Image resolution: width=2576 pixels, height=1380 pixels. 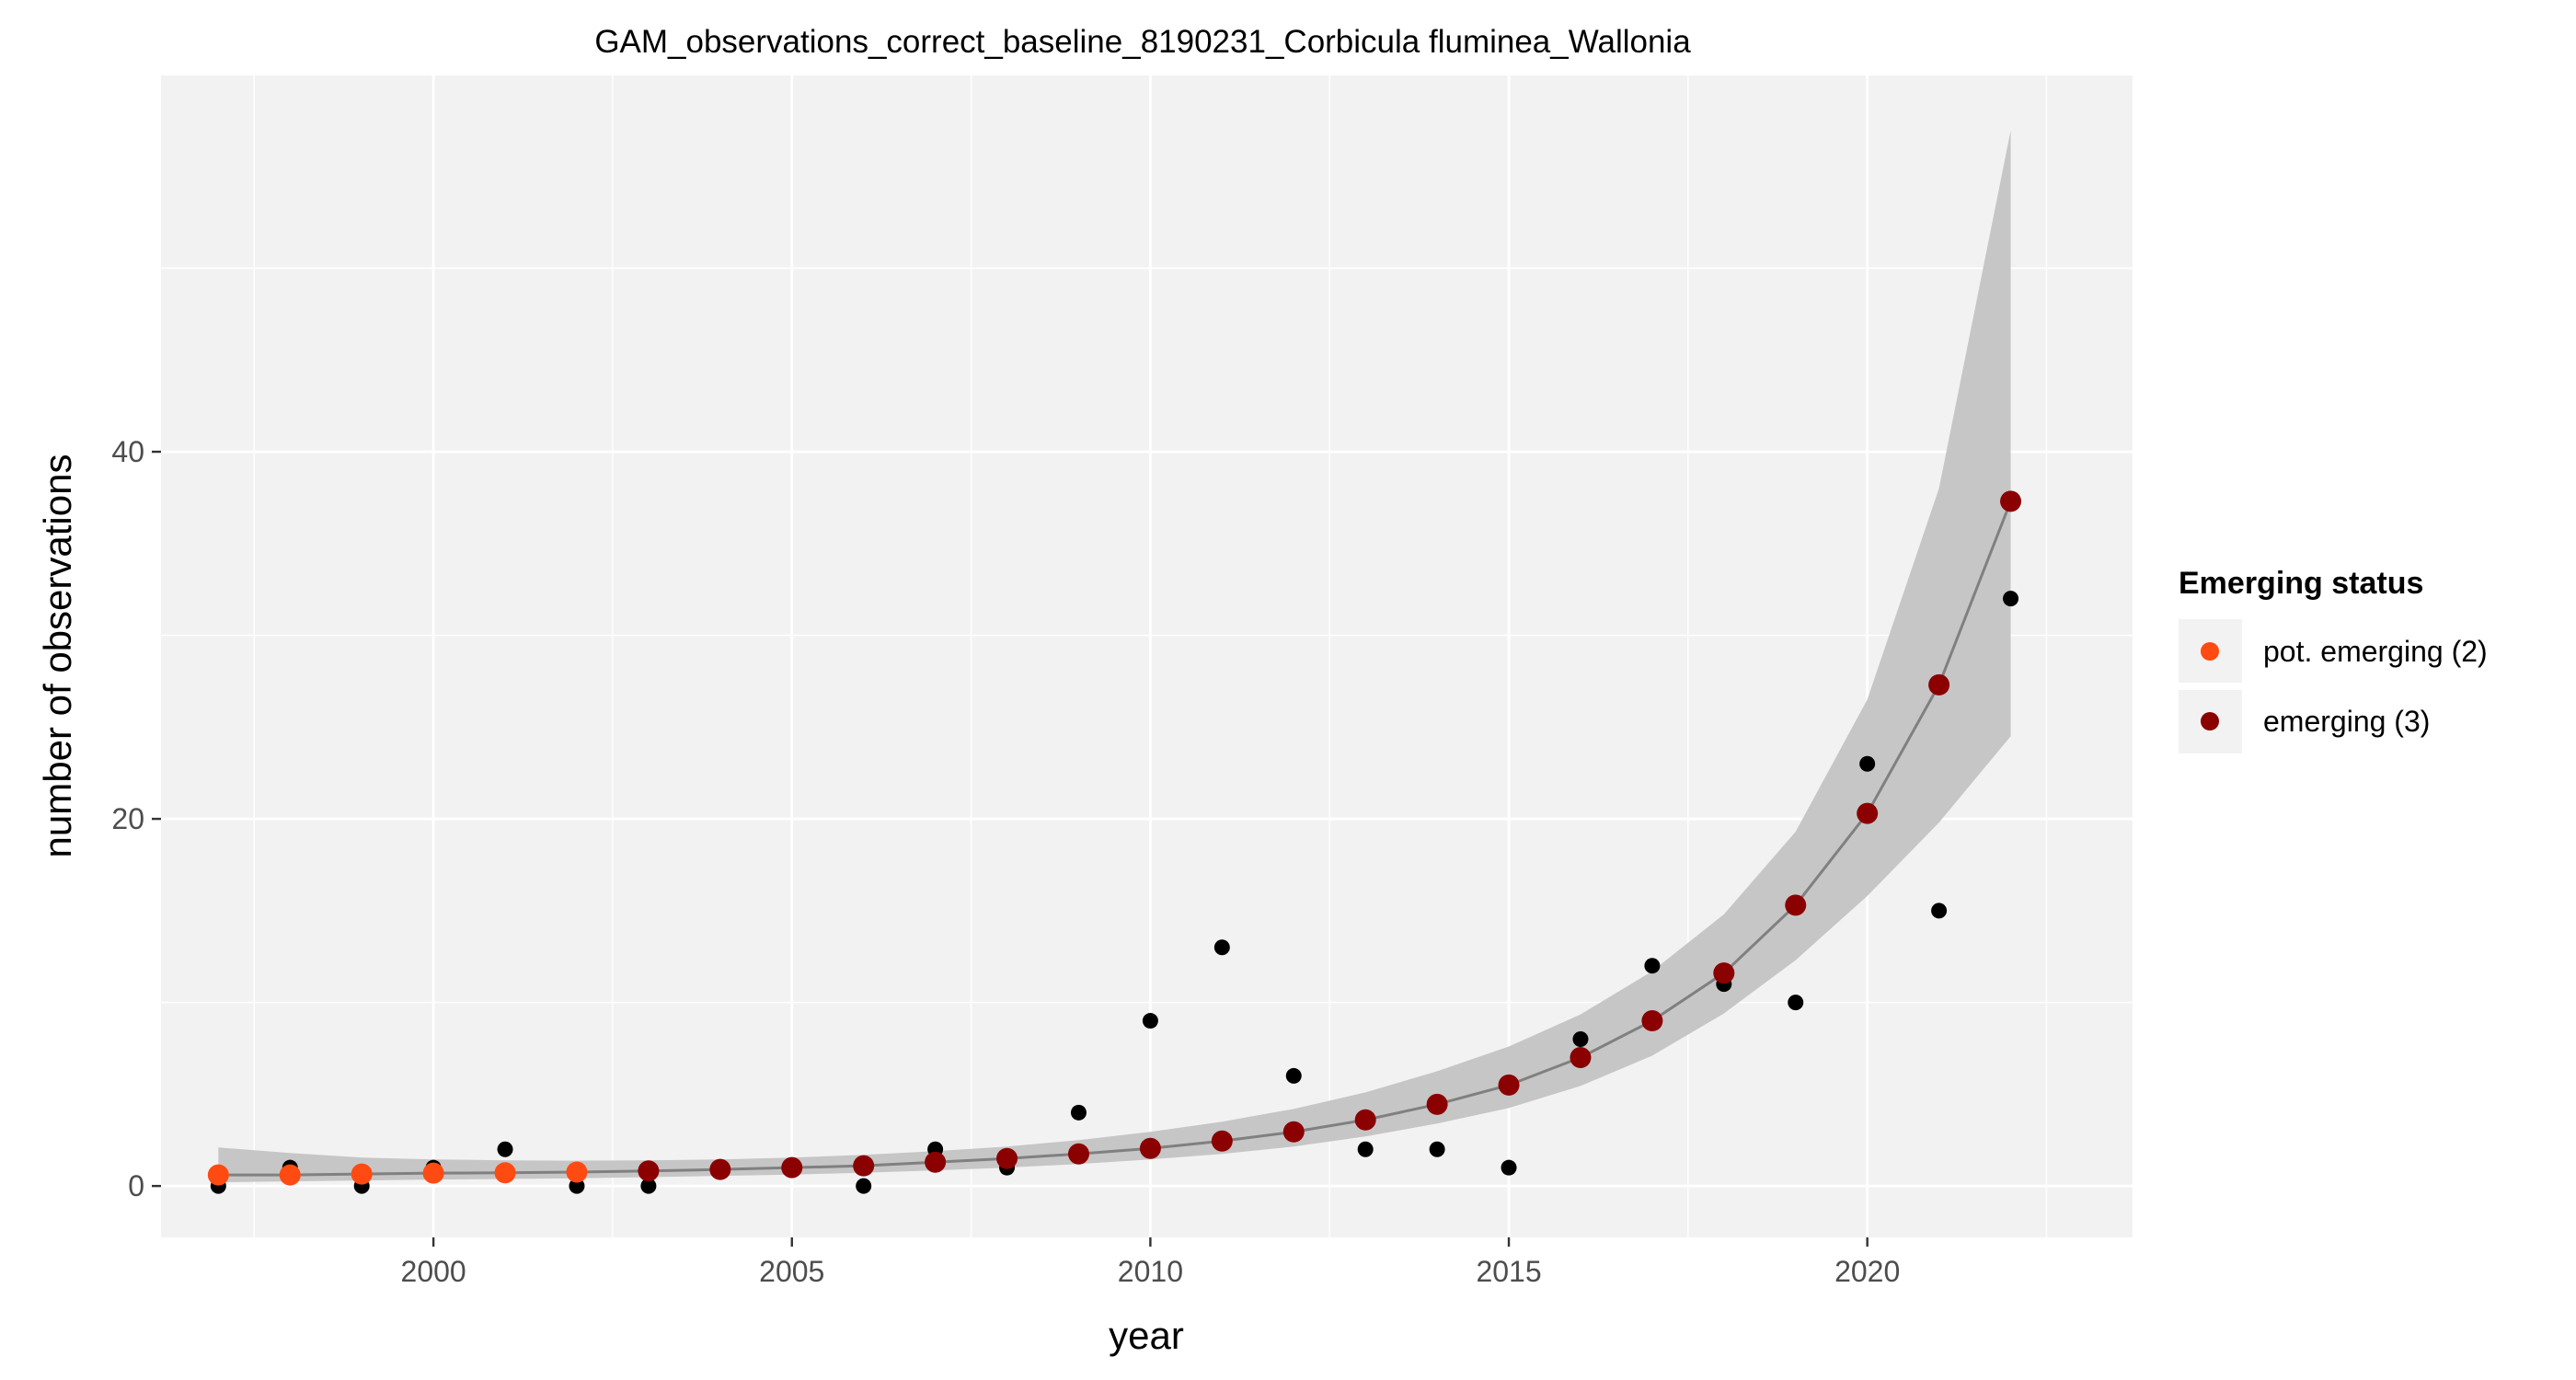 I want to click on x-tick-label: 2015, so click(x=1508, y=1271).